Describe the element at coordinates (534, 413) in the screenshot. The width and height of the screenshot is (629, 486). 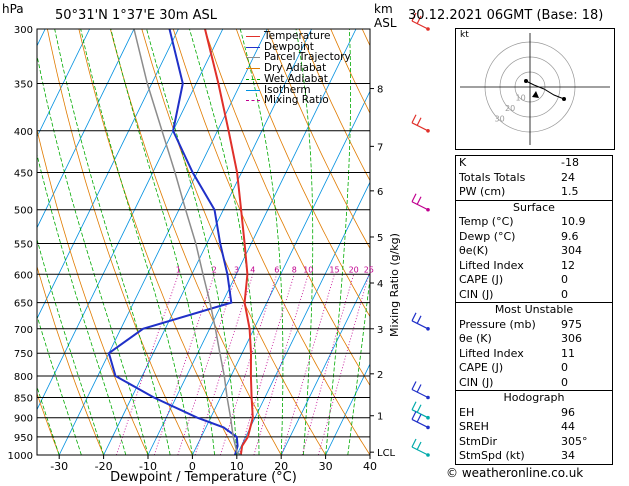
I see `index-row: EH 96` at that location.